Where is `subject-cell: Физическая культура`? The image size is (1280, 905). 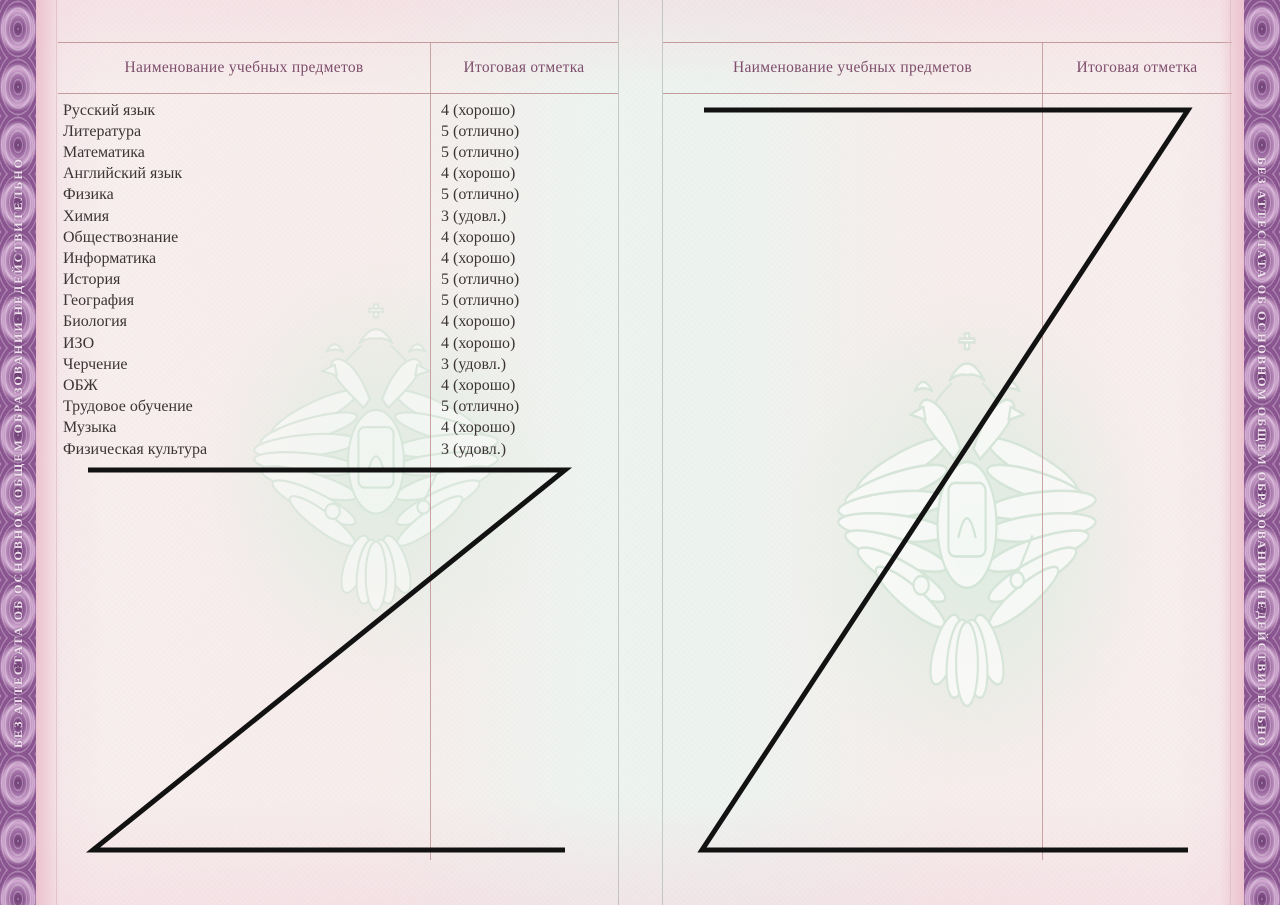 subject-cell: Физическая культура is located at coordinates (135, 449).